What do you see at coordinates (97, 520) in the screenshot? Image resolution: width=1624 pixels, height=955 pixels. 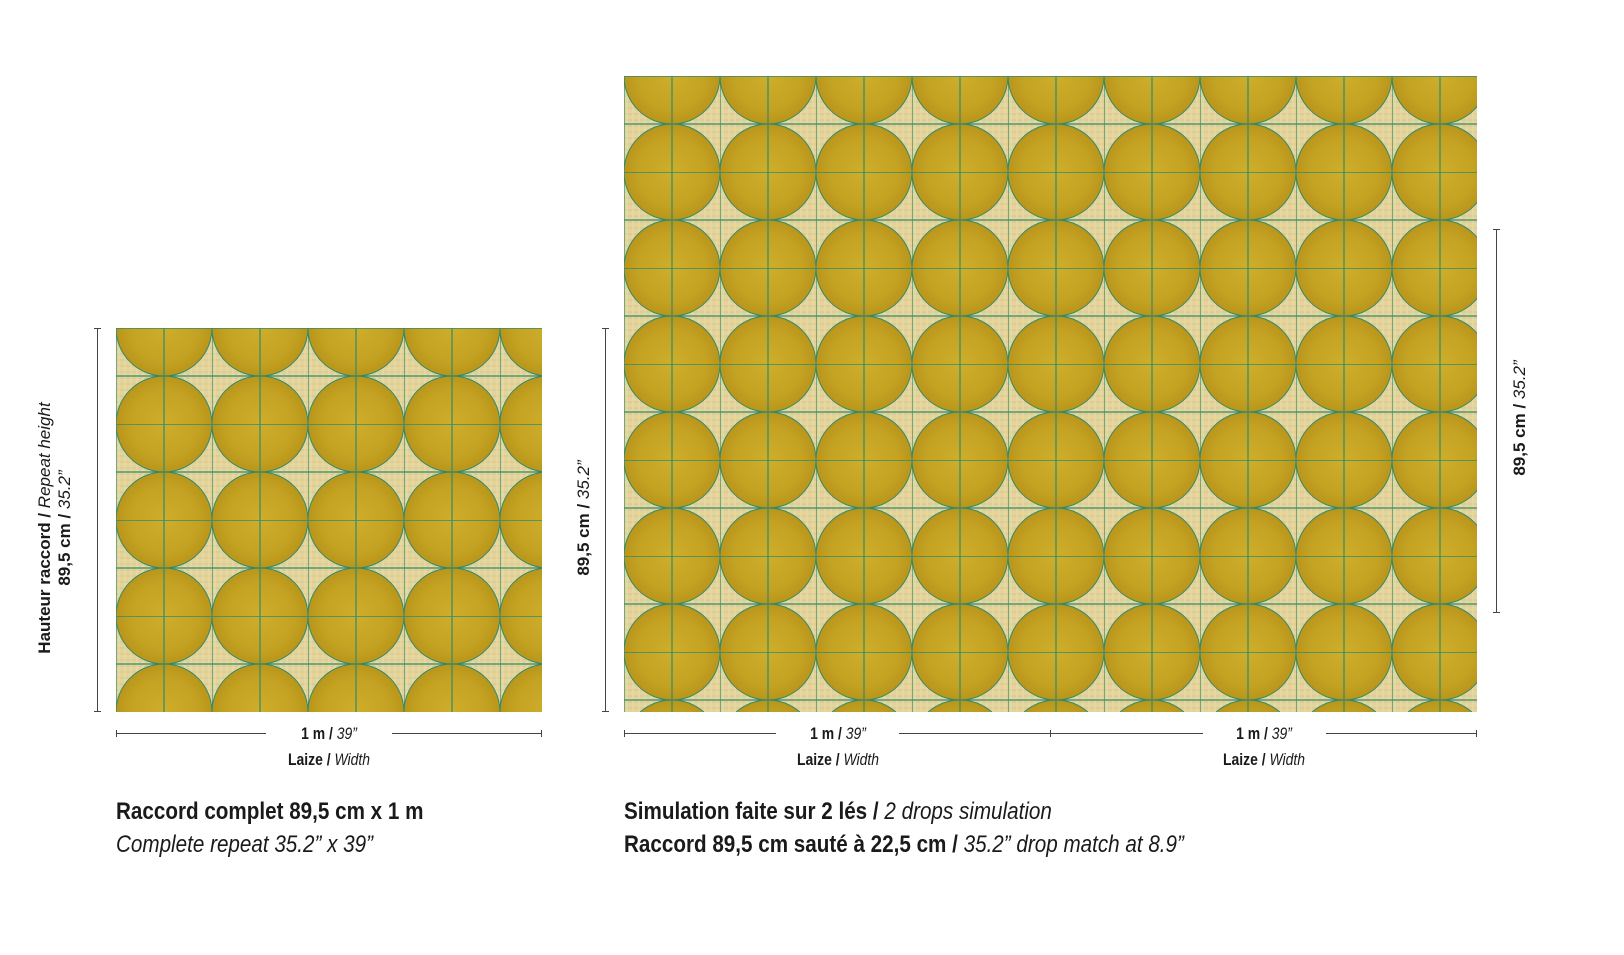 I see `repeat-height-dimension-line` at bounding box center [97, 520].